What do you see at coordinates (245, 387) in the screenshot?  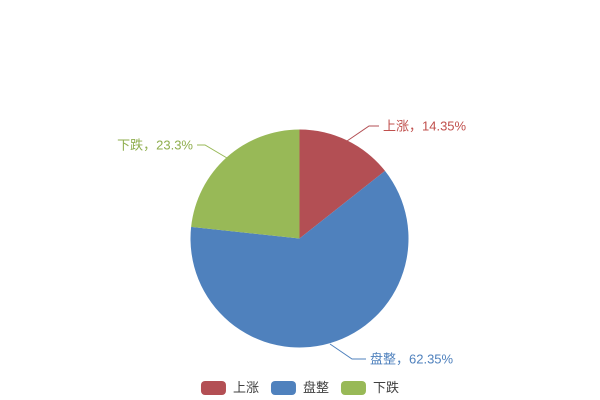 I see `legend-label-0: 上涨` at bounding box center [245, 387].